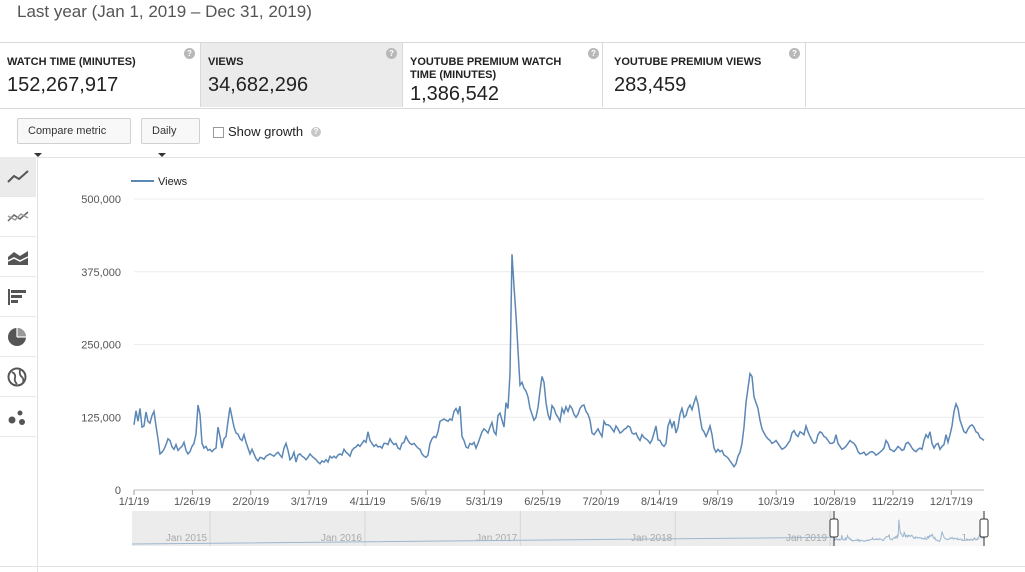  What do you see at coordinates (834, 502) in the screenshot?
I see `x-tick-label: 10/28/19` at bounding box center [834, 502].